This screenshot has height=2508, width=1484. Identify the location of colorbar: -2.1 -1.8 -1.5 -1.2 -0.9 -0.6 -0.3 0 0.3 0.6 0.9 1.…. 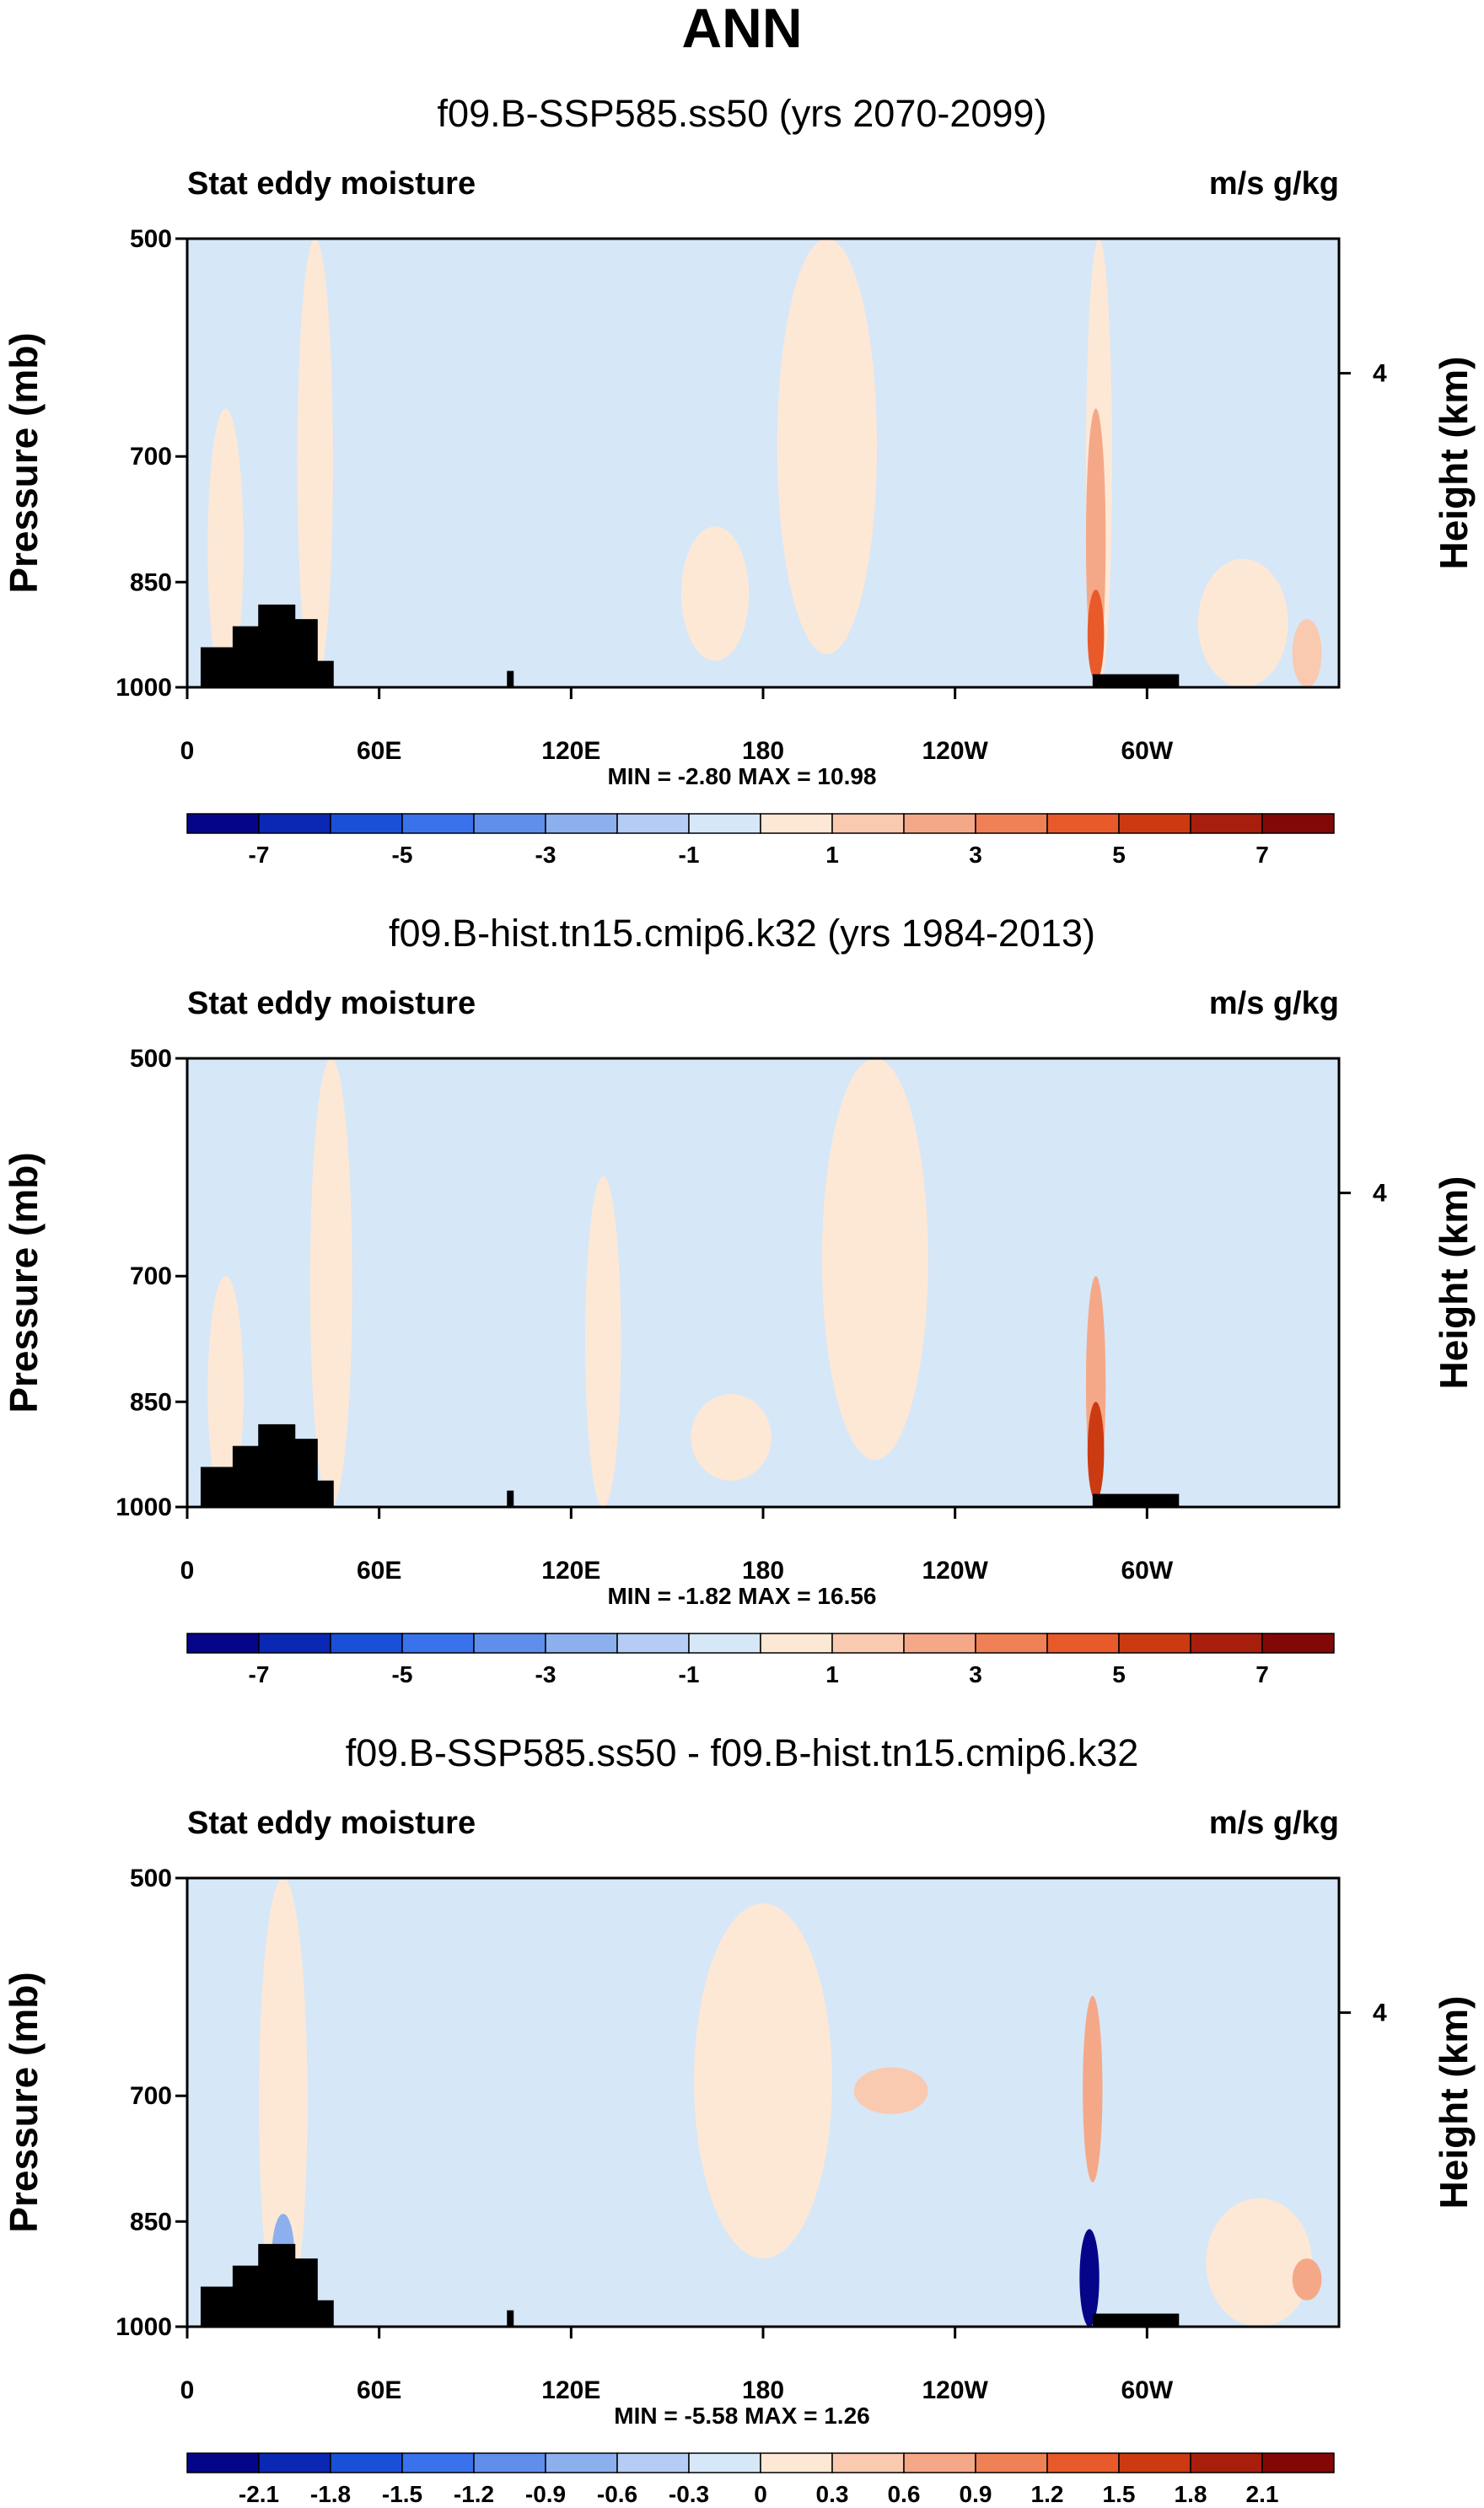
(760, 2479).